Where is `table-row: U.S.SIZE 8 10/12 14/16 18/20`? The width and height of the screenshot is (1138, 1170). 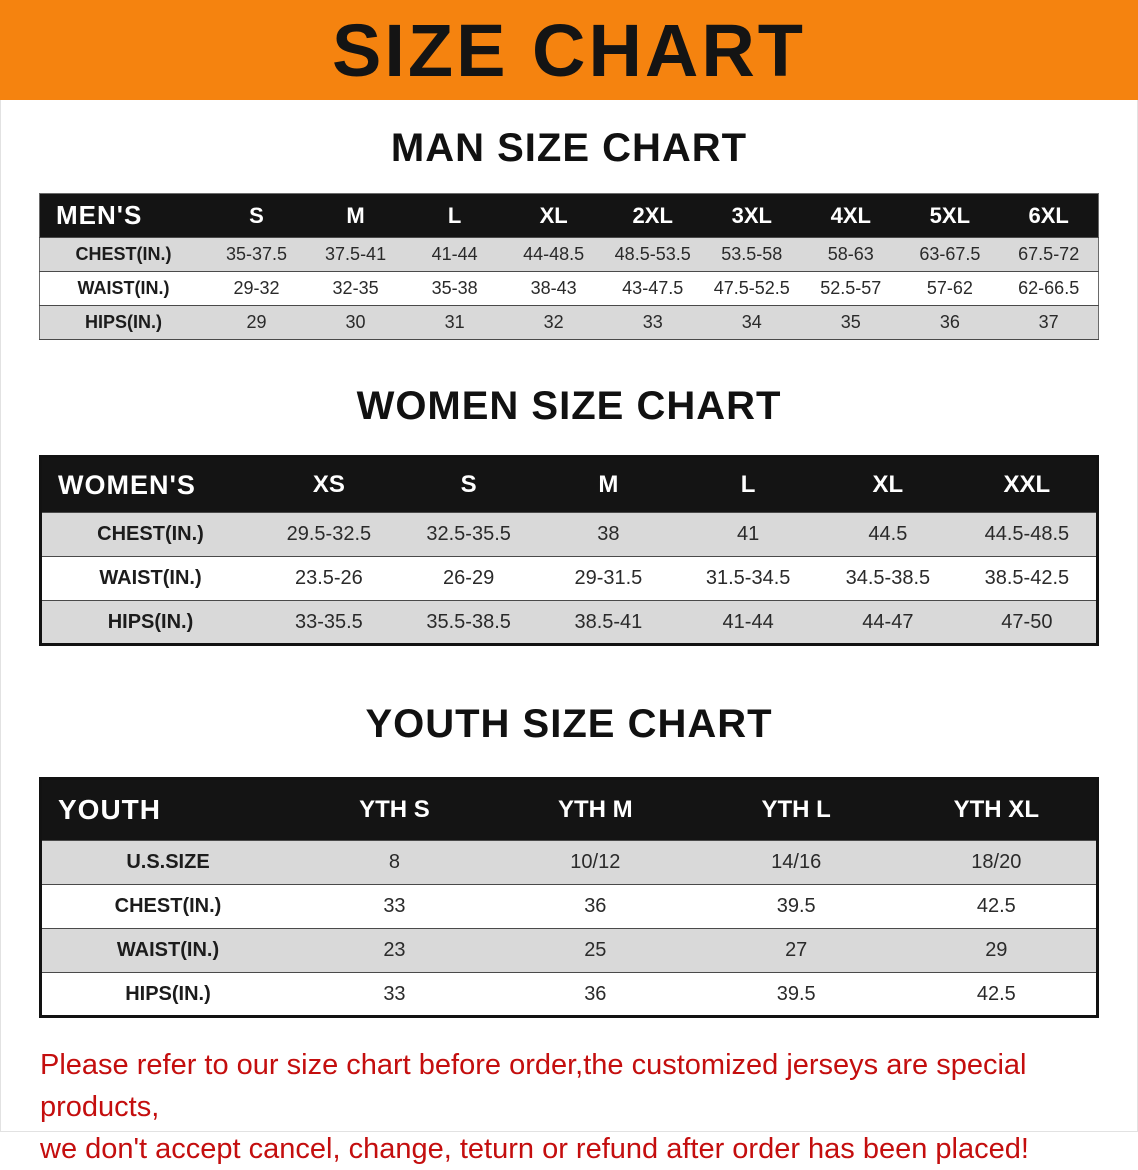 table-row: U.S.SIZE 8 10/12 14/16 18/20 is located at coordinates (569, 862).